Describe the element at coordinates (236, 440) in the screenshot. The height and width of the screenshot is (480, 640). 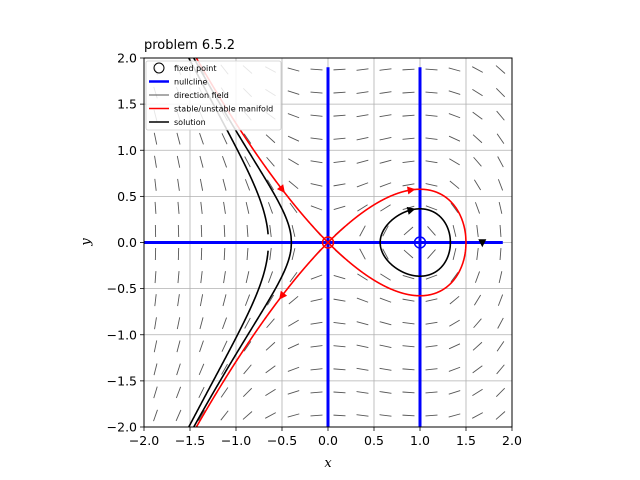
I see `x-tick-label: −1.0` at that location.